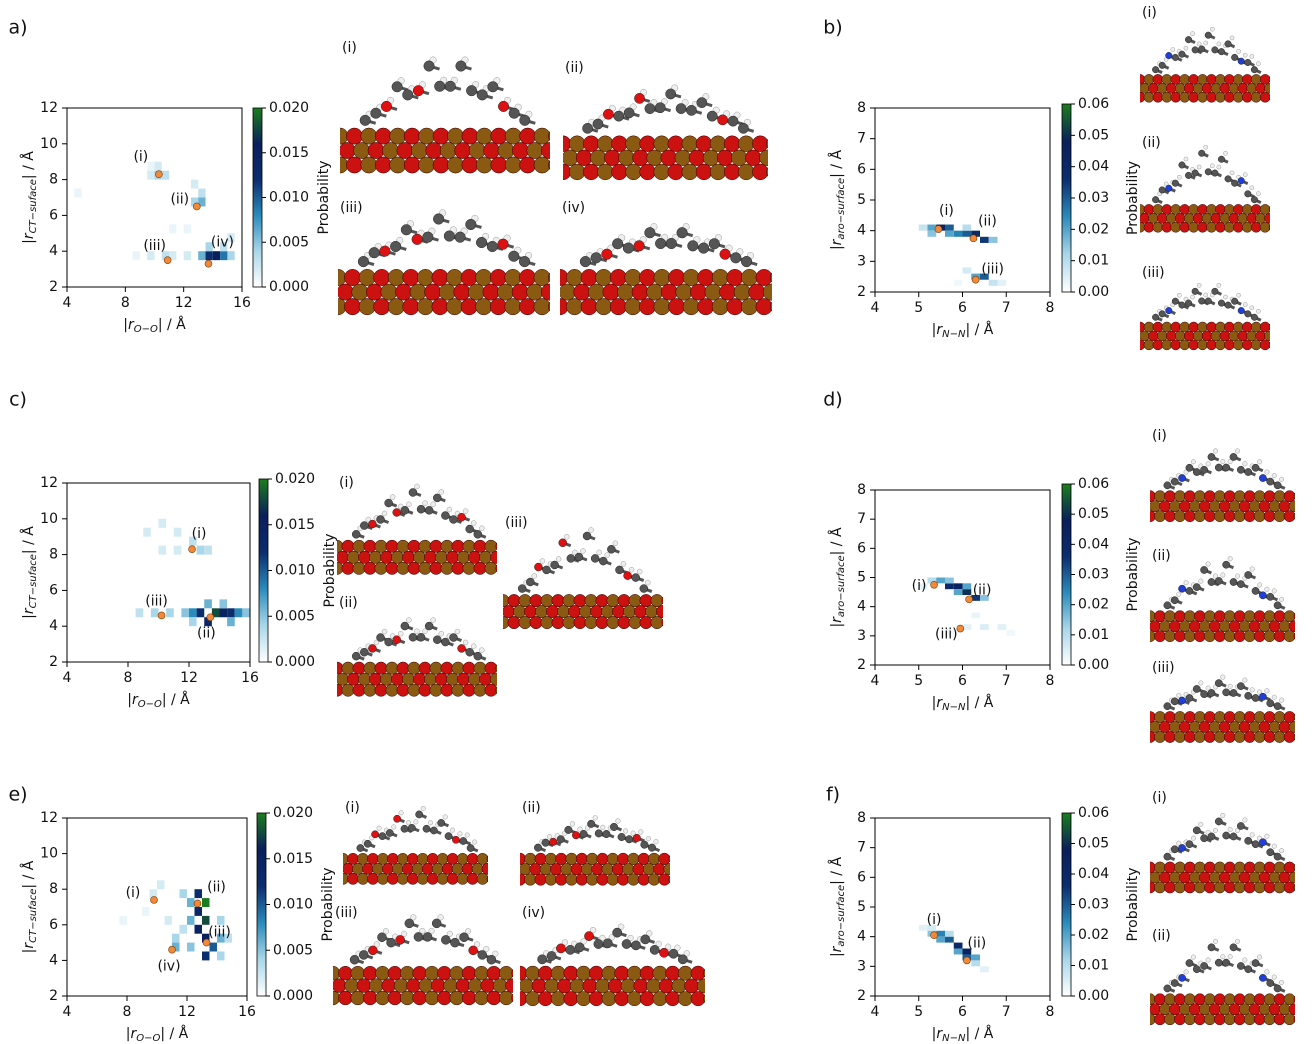 The height and width of the screenshot is (1044, 1313). What do you see at coordinates (222, 243) in the screenshot?
I see `point-label: (iv)` at bounding box center [222, 243].